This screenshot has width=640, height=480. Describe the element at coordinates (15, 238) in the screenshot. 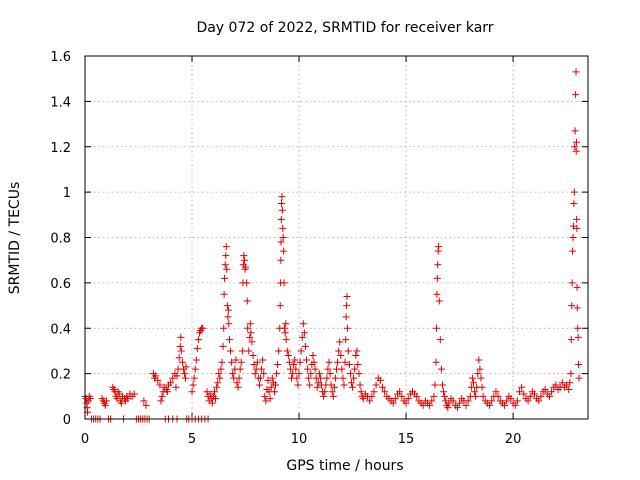

I see `y-axis-label: SRMTID / TECUs` at that location.